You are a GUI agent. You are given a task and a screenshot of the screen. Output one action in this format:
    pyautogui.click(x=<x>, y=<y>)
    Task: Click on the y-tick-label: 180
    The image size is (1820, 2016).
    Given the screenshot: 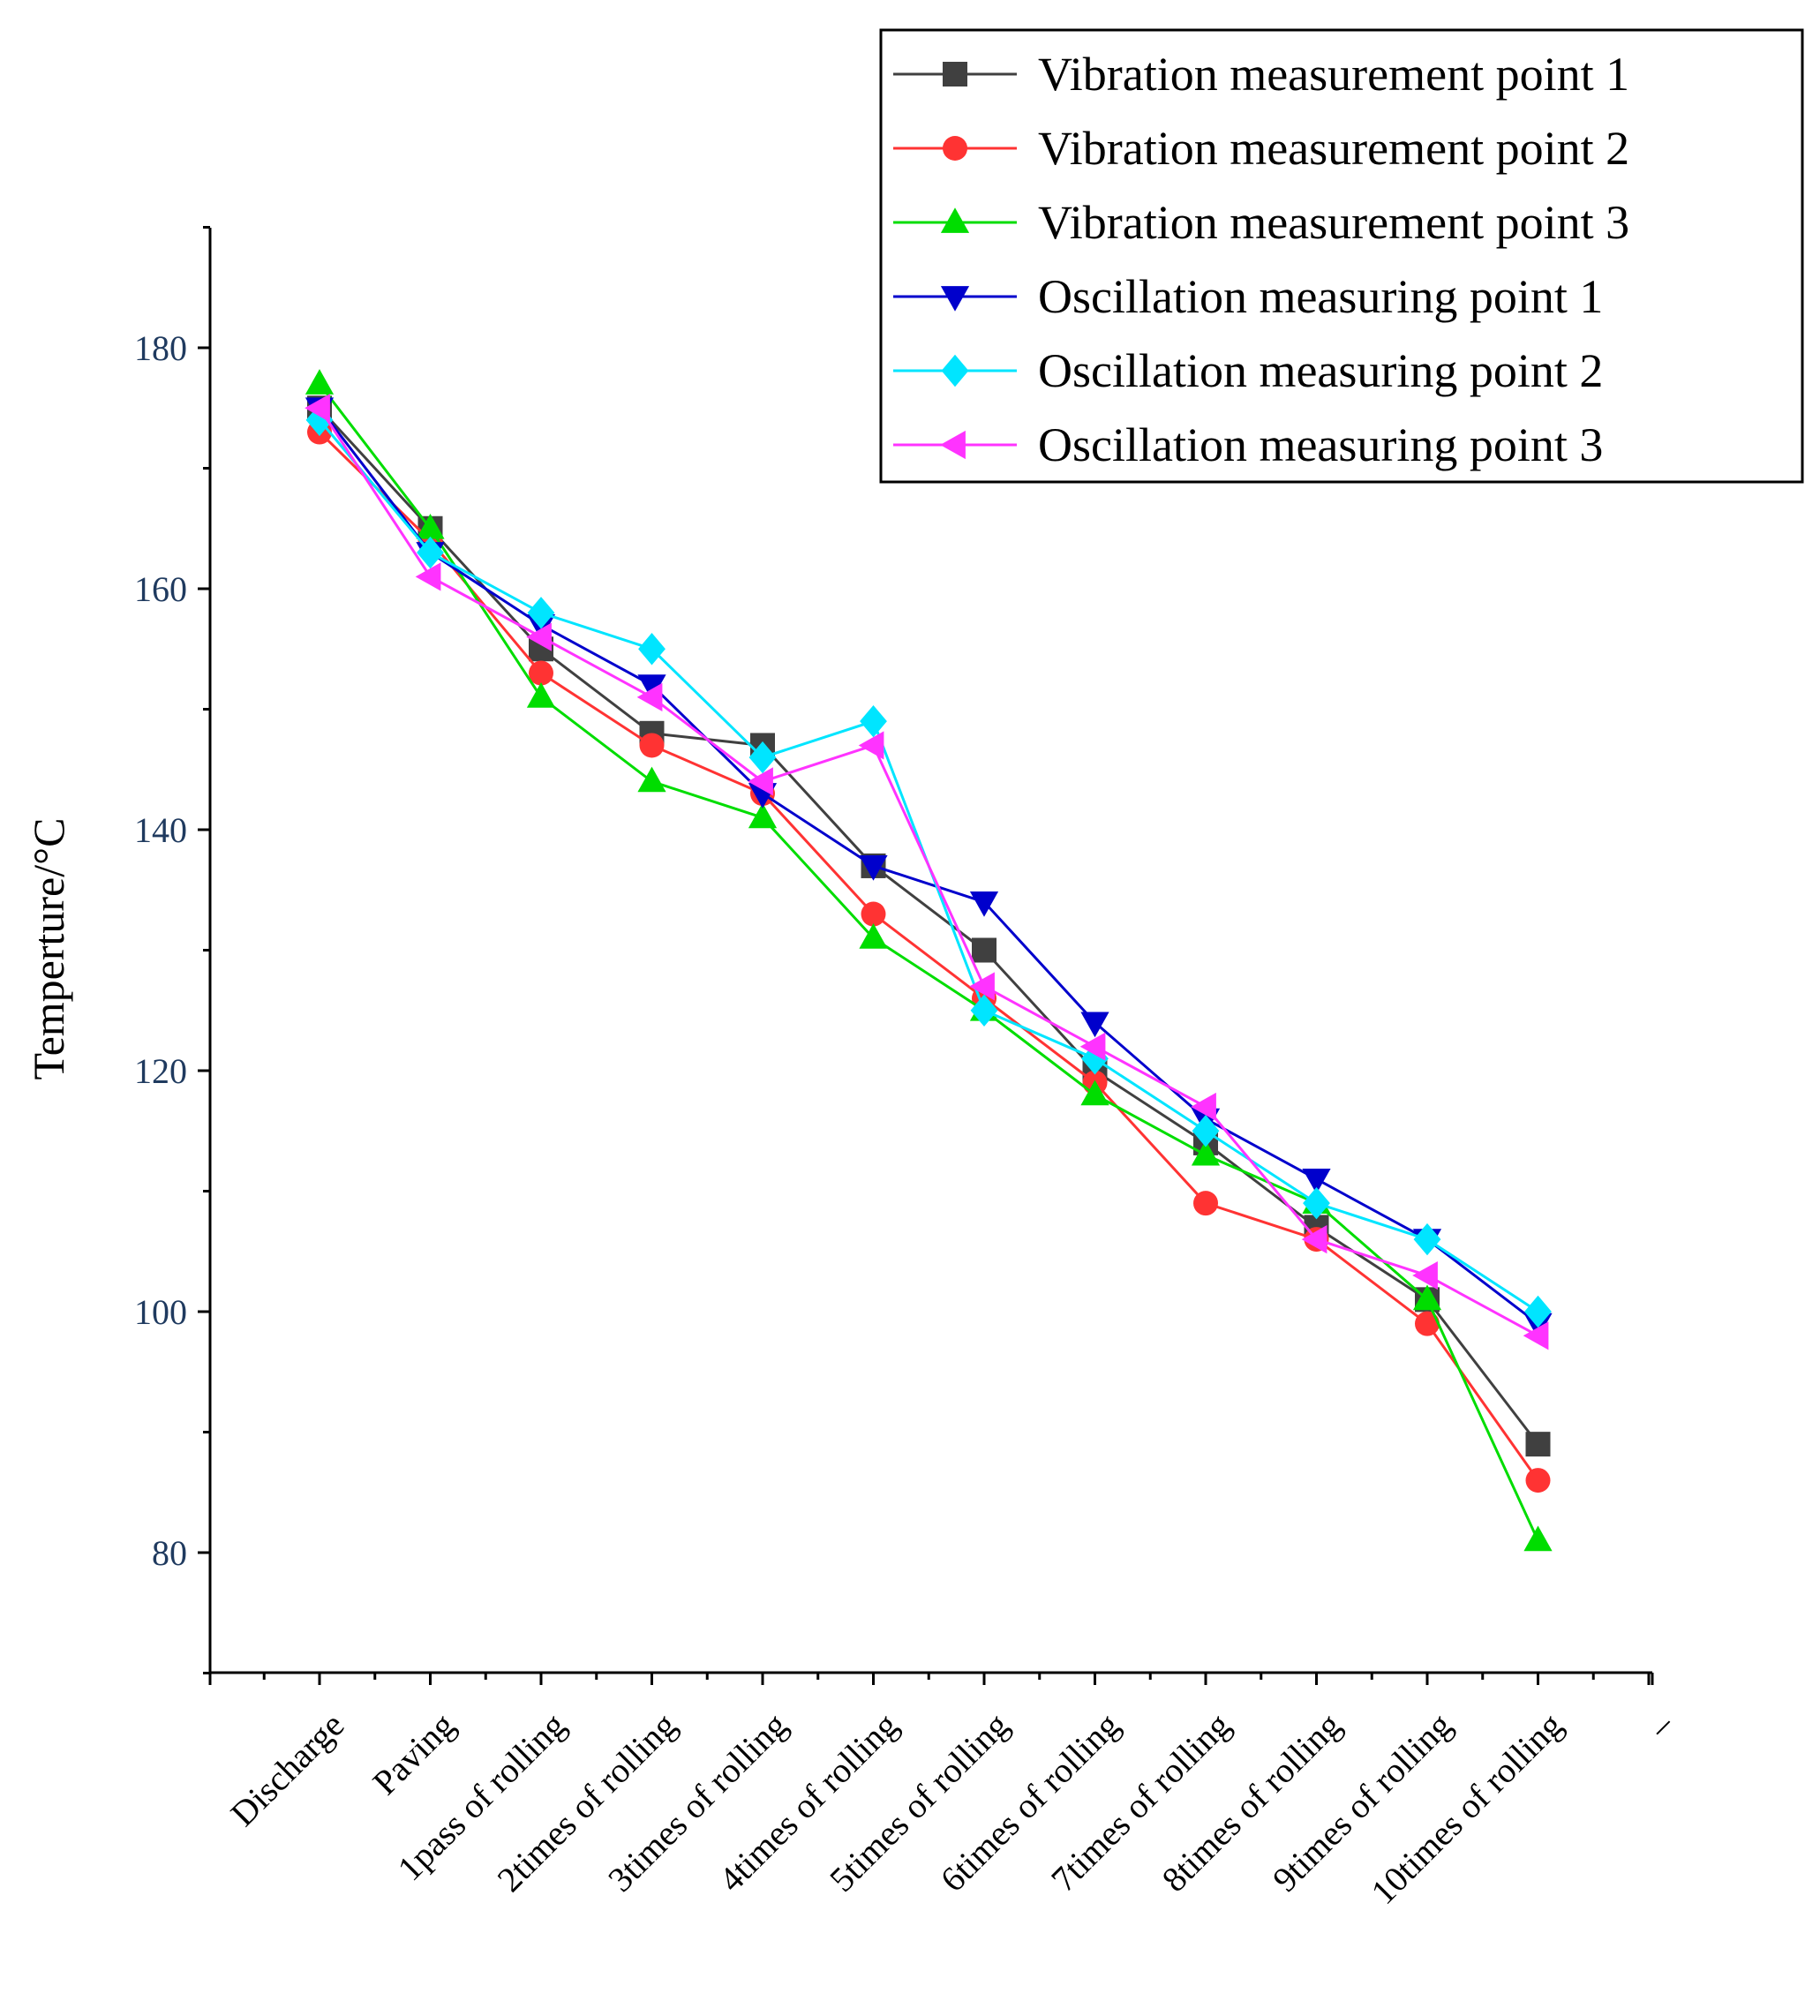 What is the action you would take?
    pyautogui.click(x=160, y=348)
    